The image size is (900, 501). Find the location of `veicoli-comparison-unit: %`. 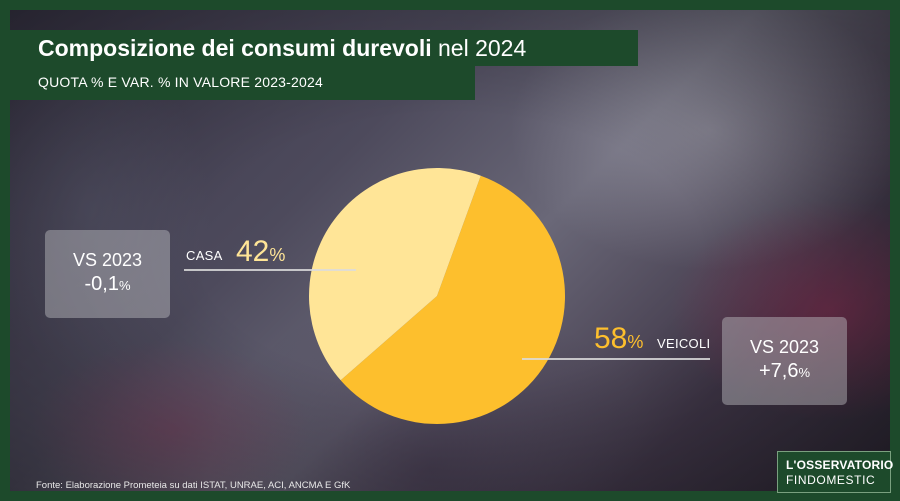

veicoli-comparison-unit: % is located at coordinates (804, 372).